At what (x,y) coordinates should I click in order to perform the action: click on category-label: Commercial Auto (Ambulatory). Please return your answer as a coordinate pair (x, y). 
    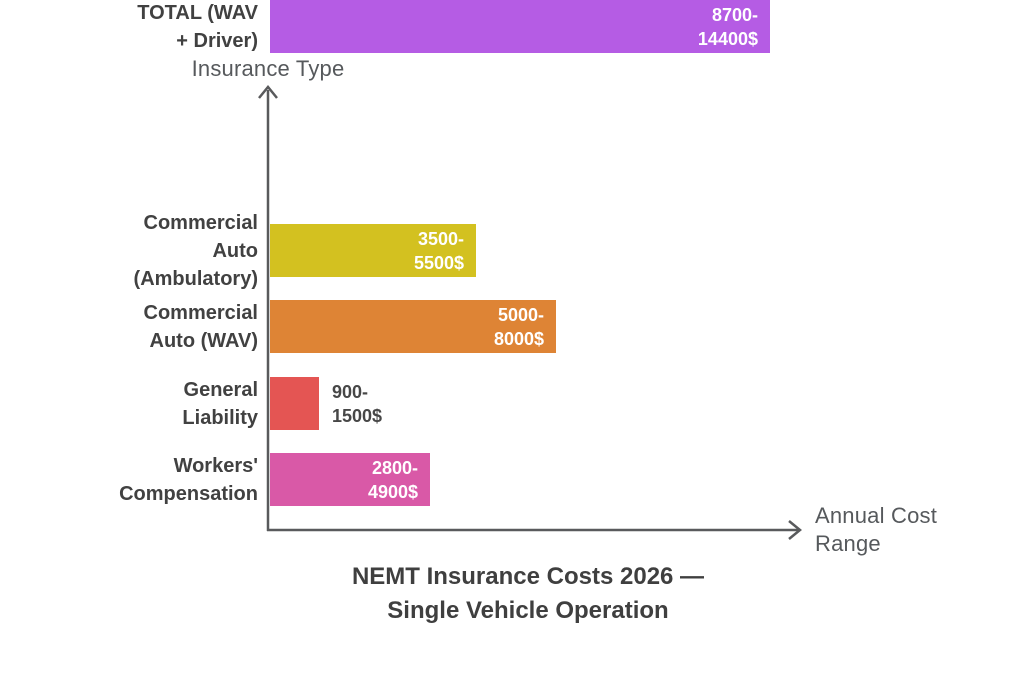
    Looking at the image, I should click on (195, 250).